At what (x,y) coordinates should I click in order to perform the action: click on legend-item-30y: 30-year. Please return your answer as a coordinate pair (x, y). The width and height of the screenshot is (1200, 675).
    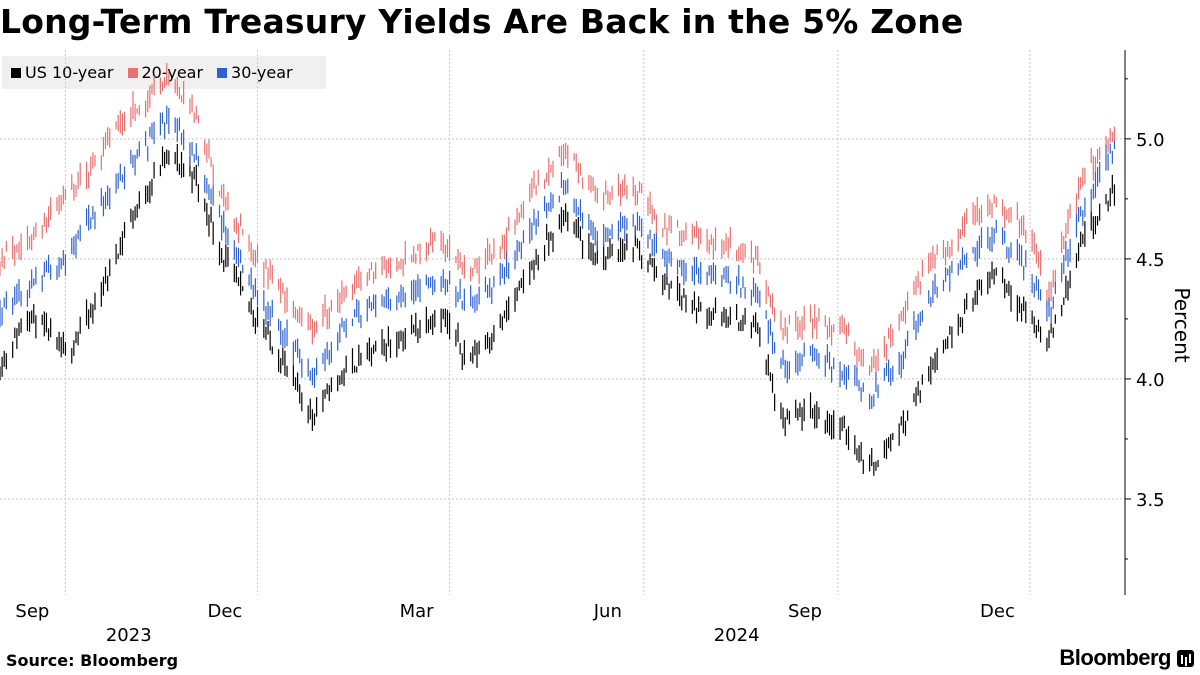
    Looking at the image, I should click on (255, 72).